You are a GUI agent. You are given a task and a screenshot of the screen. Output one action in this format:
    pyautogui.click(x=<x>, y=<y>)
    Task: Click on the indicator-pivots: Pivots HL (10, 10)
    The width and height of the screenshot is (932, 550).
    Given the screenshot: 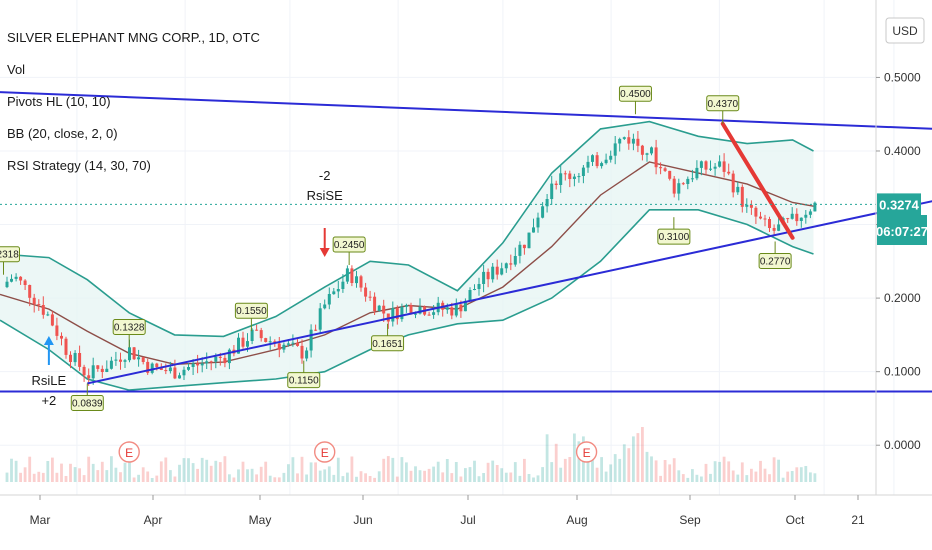 What is the action you would take?
    pyautogui.click(x=59, y=101)
    